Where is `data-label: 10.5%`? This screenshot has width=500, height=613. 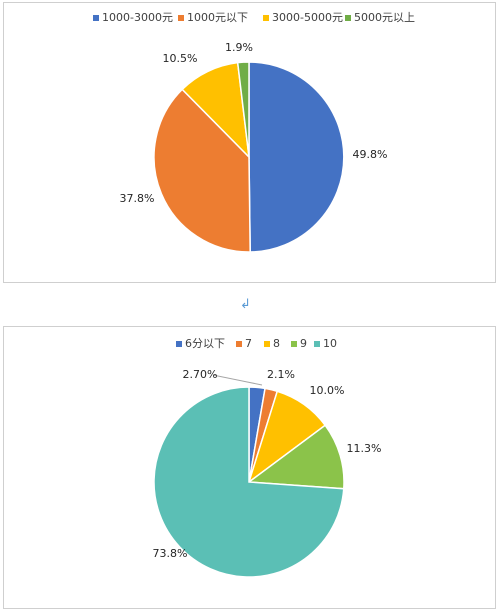
data-label: 10.5% is located at coordinates (180, 58).